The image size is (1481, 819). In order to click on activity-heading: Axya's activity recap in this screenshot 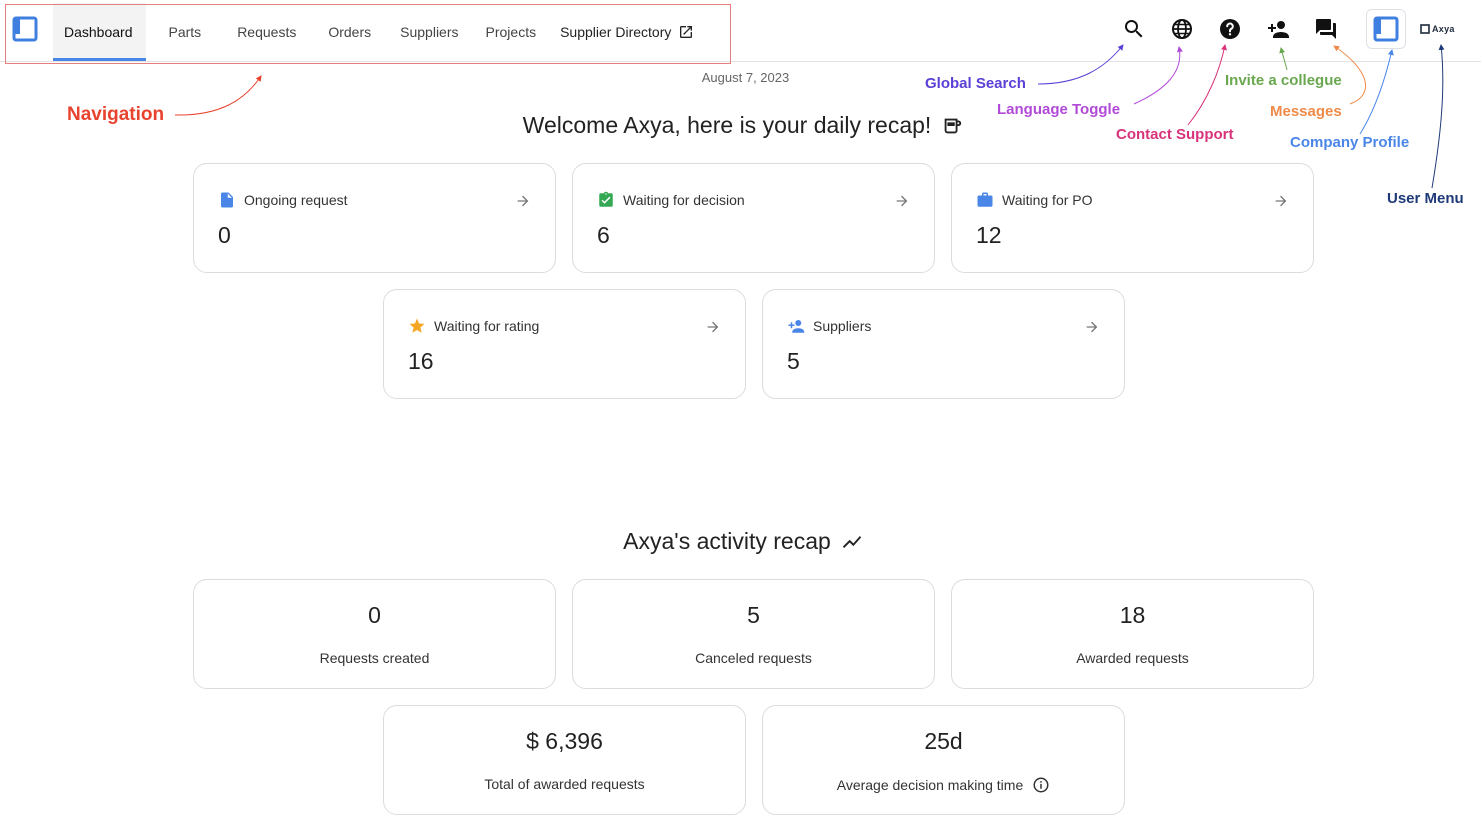, I will do `click(740, 541)`.